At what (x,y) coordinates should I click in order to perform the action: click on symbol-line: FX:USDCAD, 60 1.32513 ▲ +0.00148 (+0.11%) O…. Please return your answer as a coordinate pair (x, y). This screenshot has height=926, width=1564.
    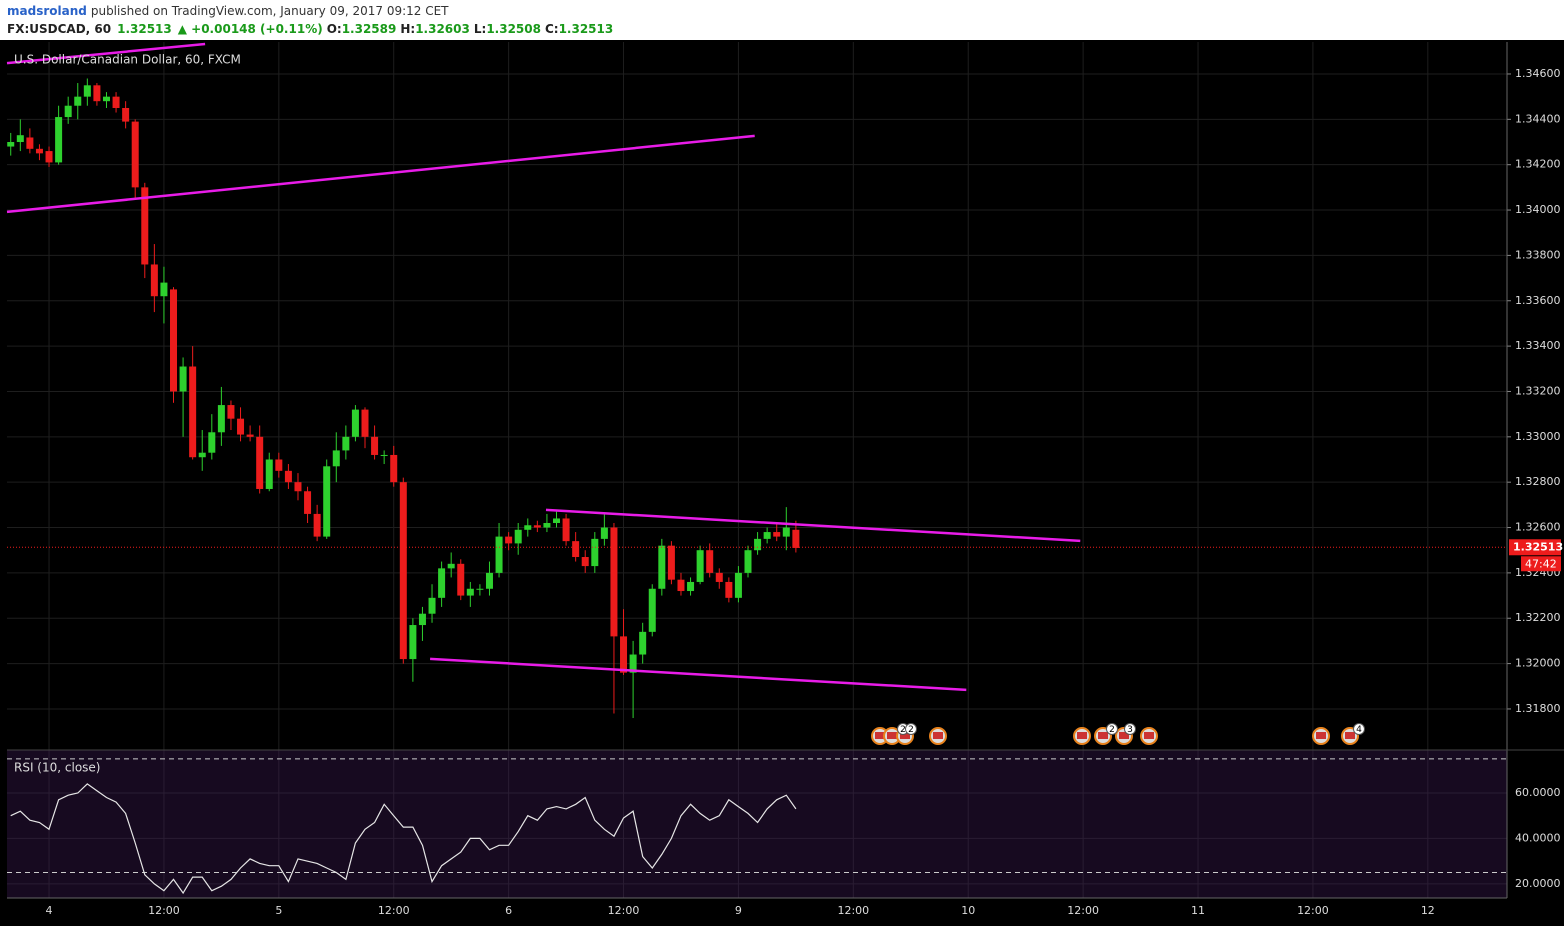
    Looking at the image, I should click on (310, 29).